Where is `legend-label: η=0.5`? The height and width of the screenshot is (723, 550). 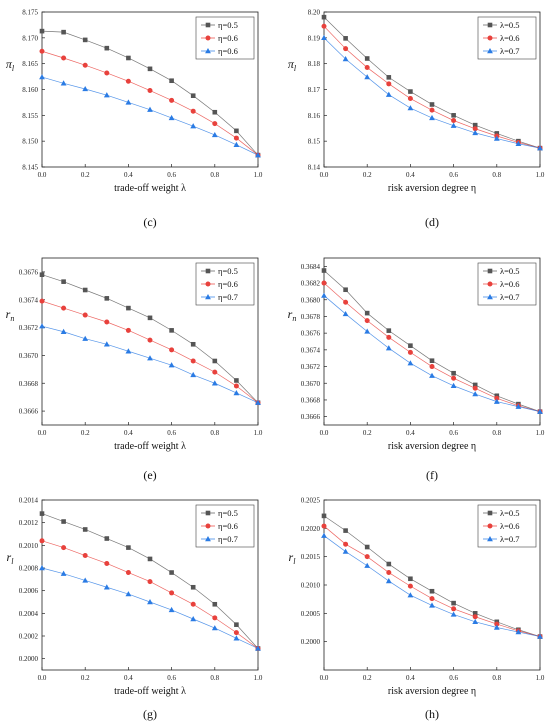
legend-label: η=0.5 is located at coordinates (228, 513).